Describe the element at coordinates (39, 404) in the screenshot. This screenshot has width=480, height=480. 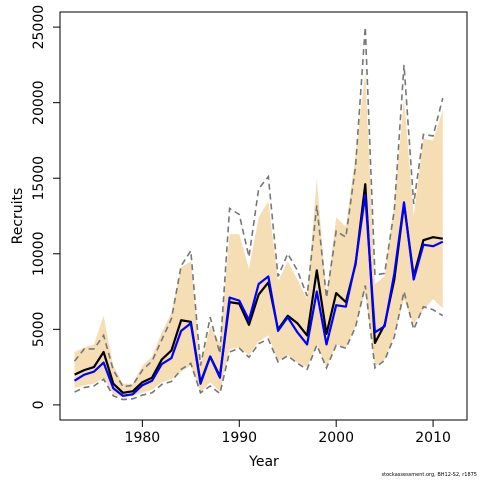
I see `y-tick-label: 0` at that location.